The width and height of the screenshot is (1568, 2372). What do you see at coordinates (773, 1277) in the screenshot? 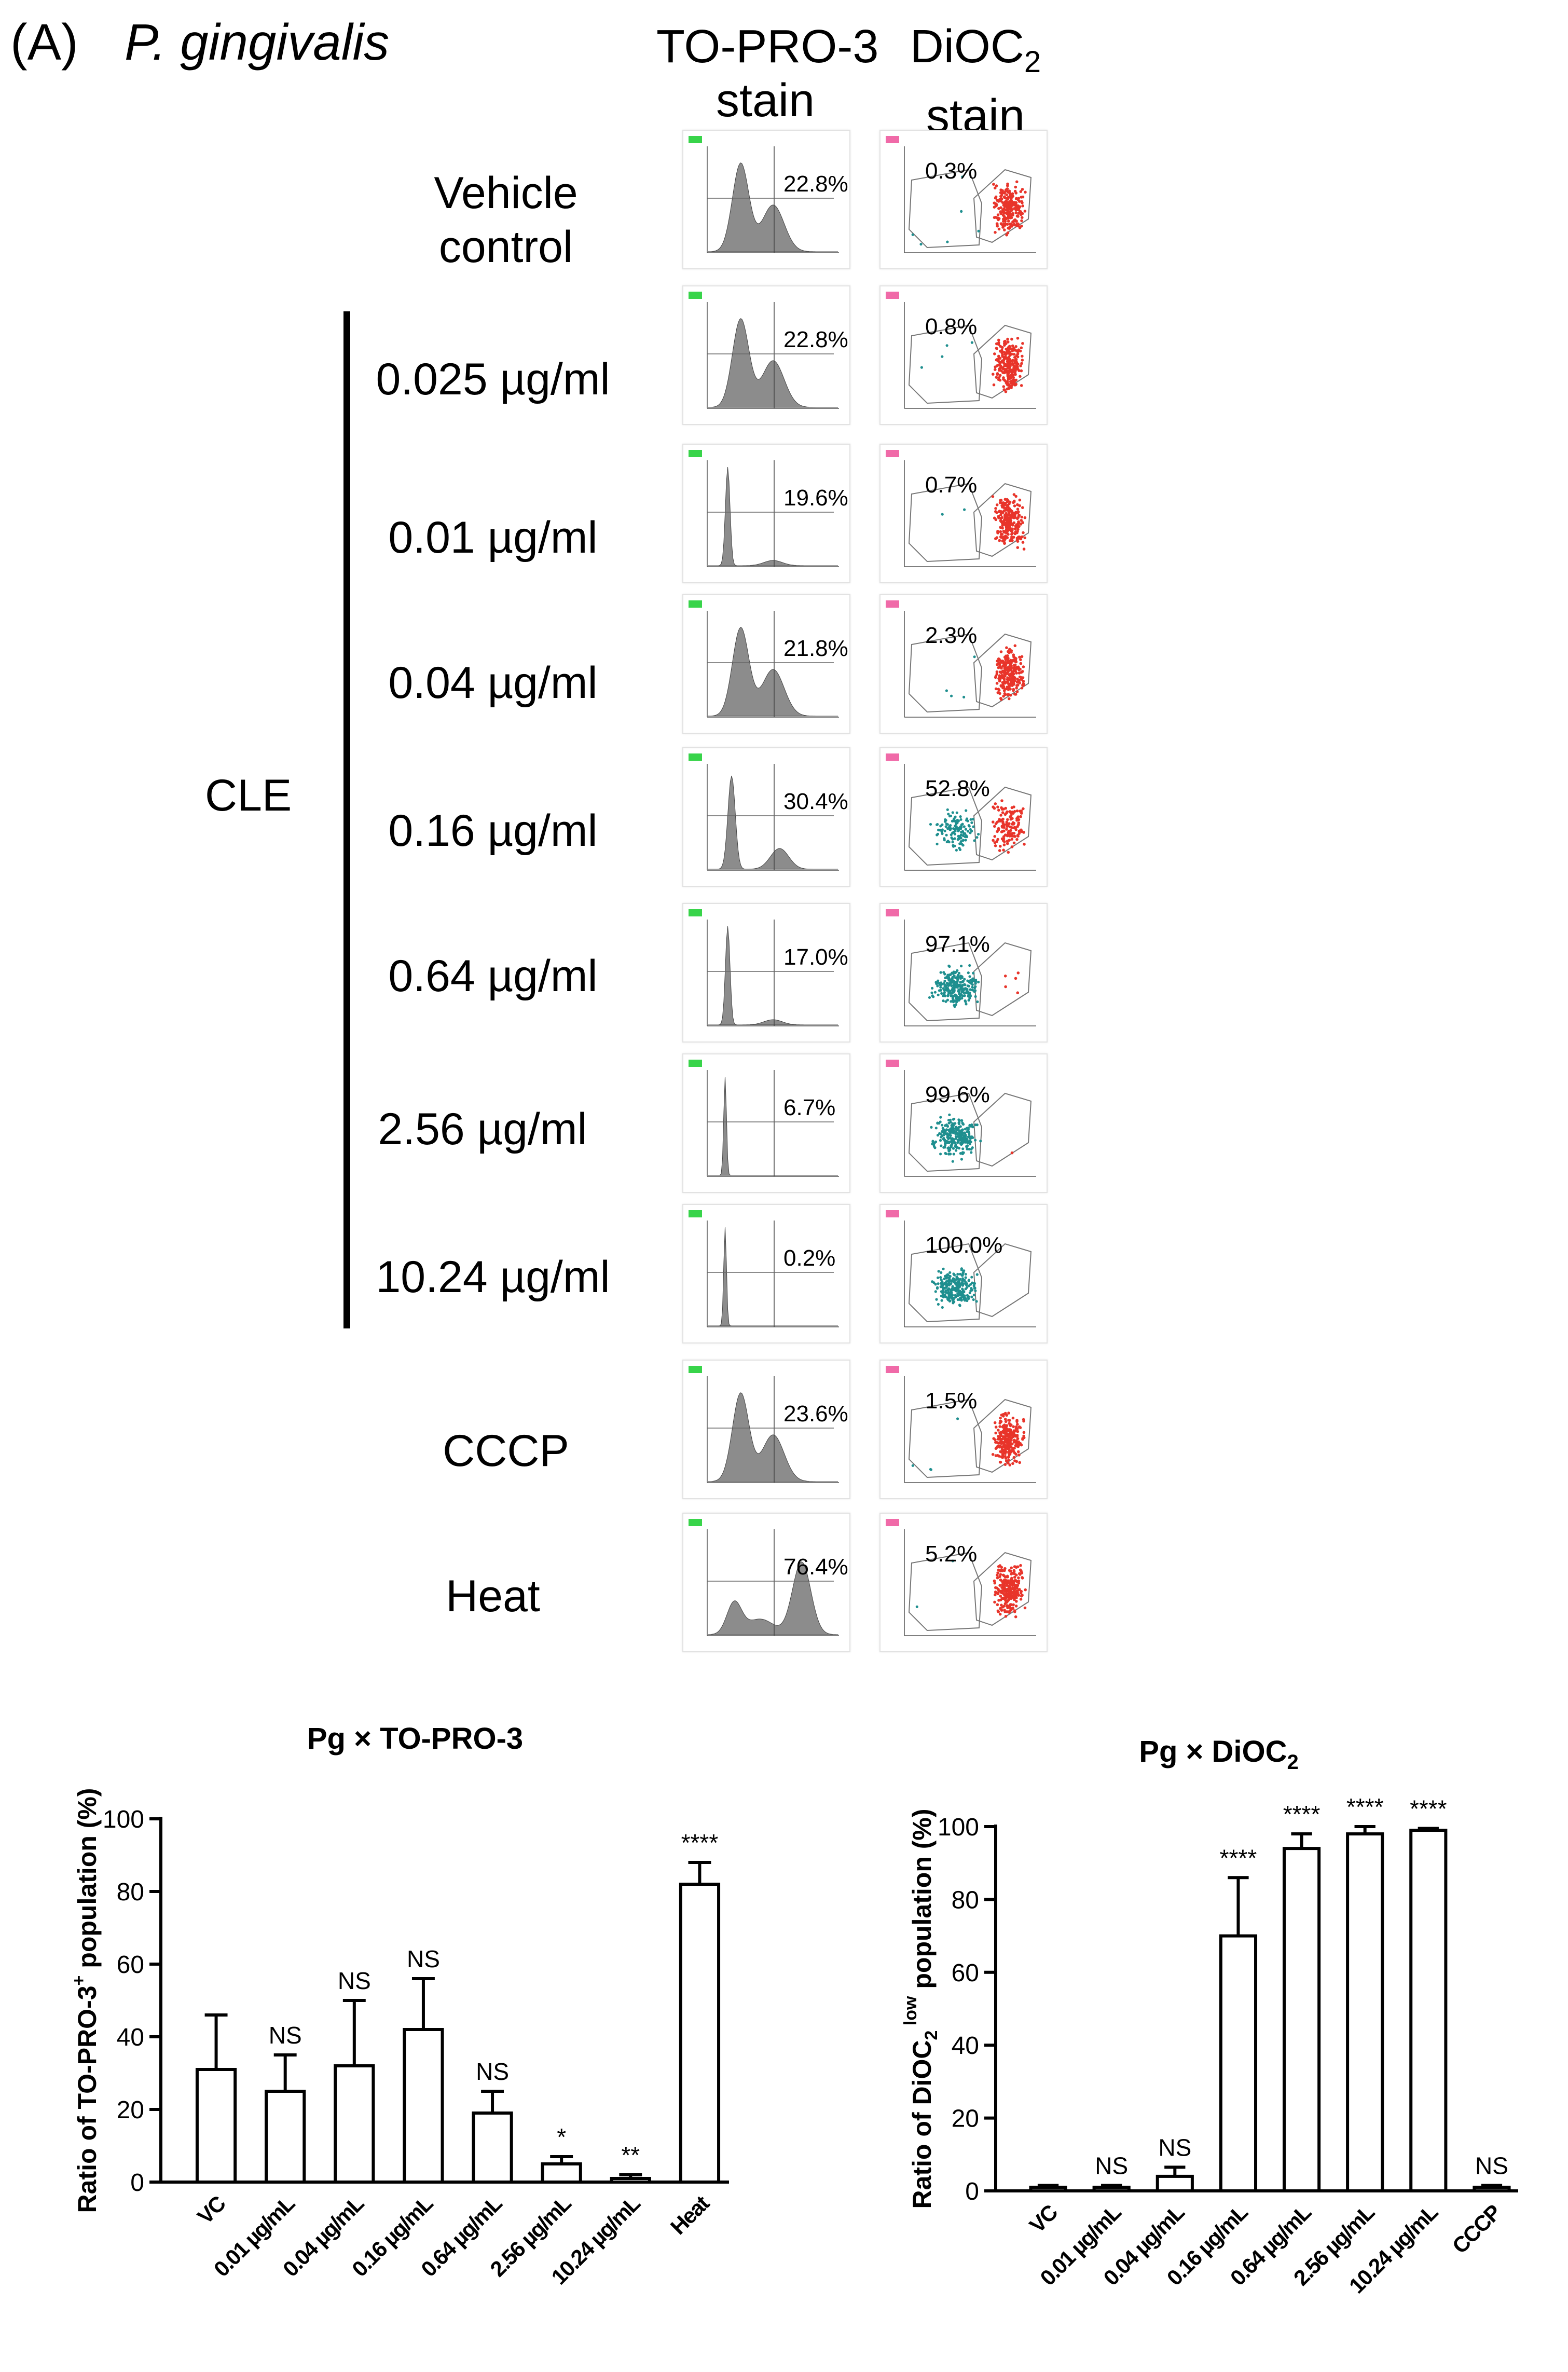
I see `histogram-curve` at bounding box center [773, 1277].